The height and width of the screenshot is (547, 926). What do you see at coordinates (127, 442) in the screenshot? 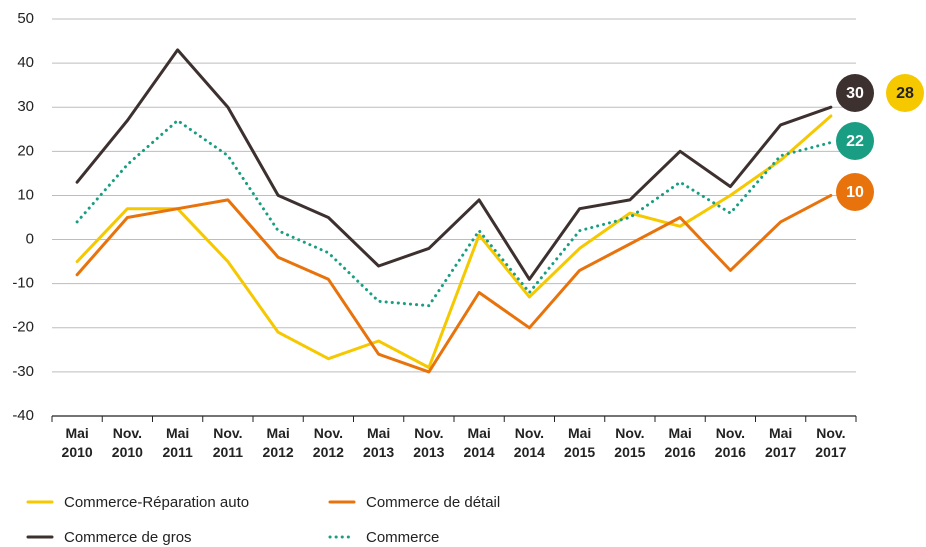
I see `x-tick-label: Nov. 2010` at bounding box center [127, 442].